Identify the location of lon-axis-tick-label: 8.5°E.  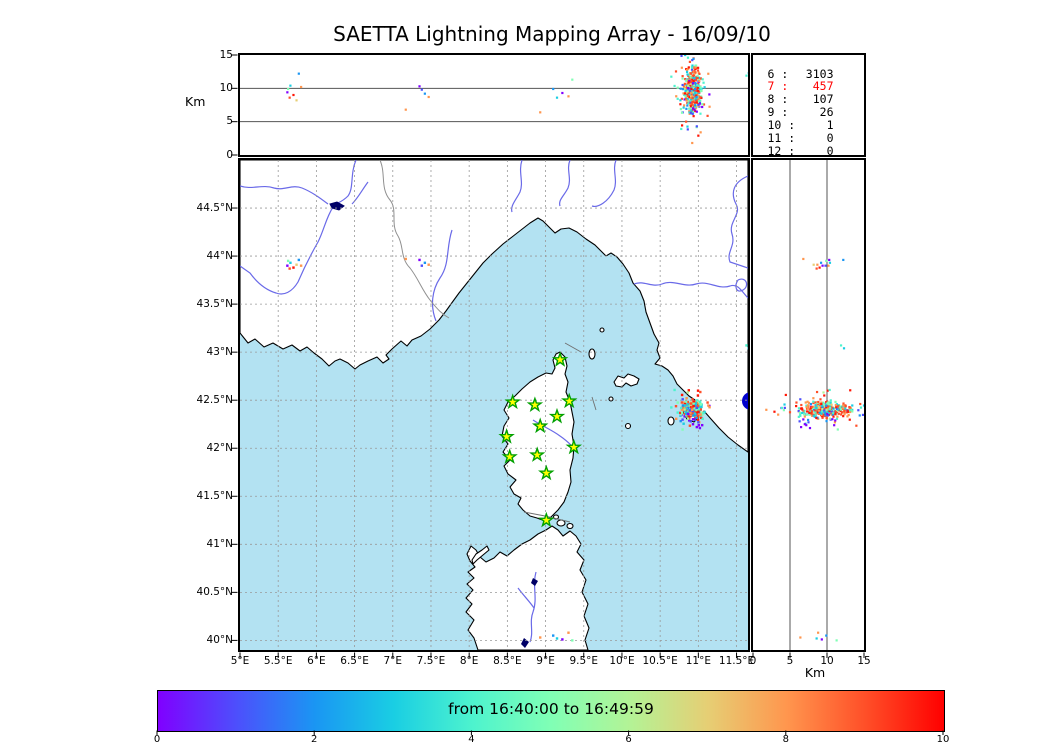
(507, 661).